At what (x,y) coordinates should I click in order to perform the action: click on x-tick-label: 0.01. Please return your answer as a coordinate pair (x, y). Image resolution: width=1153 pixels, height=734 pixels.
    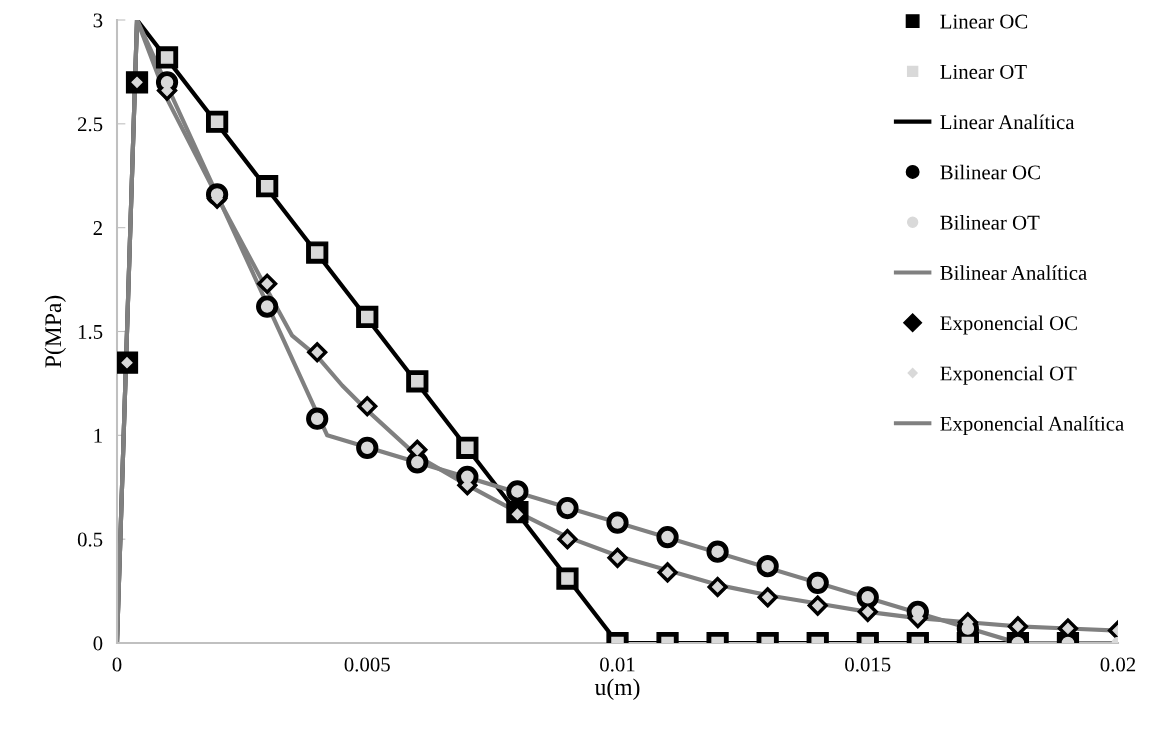
    Looking at the image, I should click on (617, 664).